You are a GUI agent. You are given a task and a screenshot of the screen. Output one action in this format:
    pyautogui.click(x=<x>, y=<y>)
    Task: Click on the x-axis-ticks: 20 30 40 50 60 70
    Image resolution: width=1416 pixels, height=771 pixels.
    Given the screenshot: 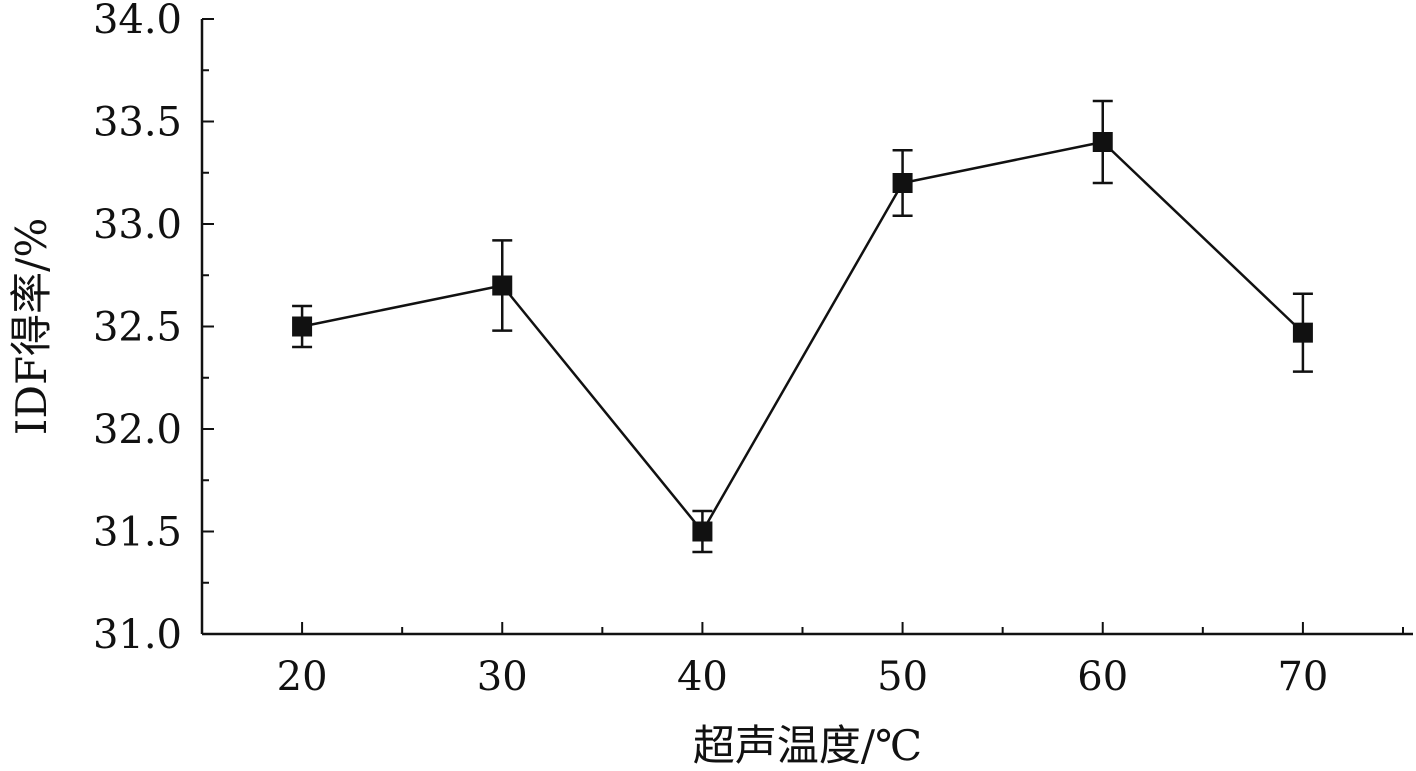 What is the action you would take?
    pyautogui.click(x=840, y=661)
    